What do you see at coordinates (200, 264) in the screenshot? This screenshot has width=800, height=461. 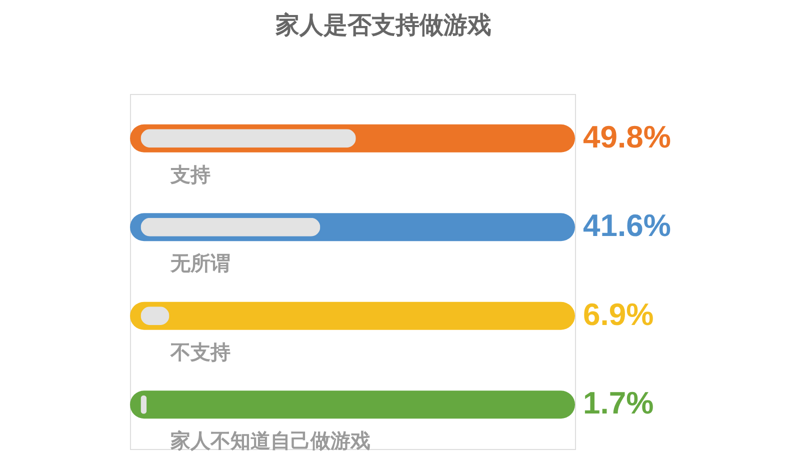 I see `y-tick-label: 无所谓` at bounding box center [200, 264].